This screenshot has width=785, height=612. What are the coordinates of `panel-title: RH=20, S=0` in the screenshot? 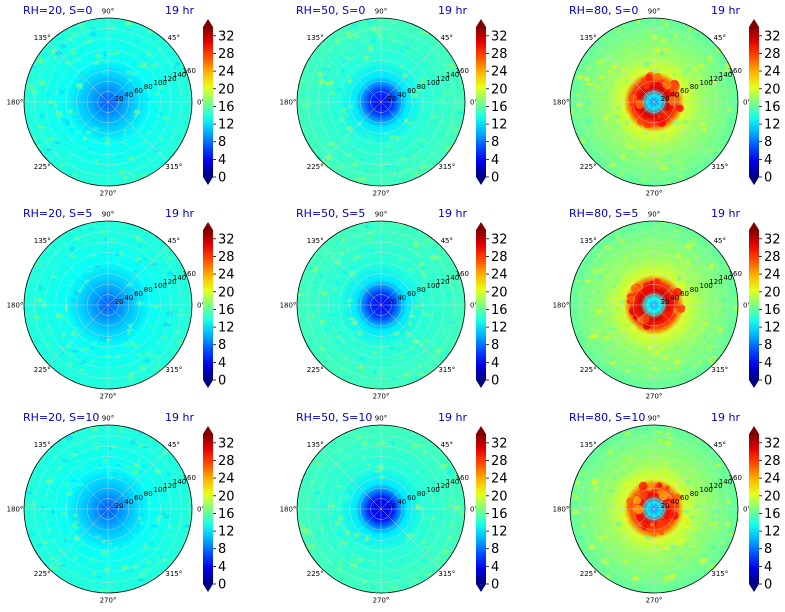 It's located at (57, 10).